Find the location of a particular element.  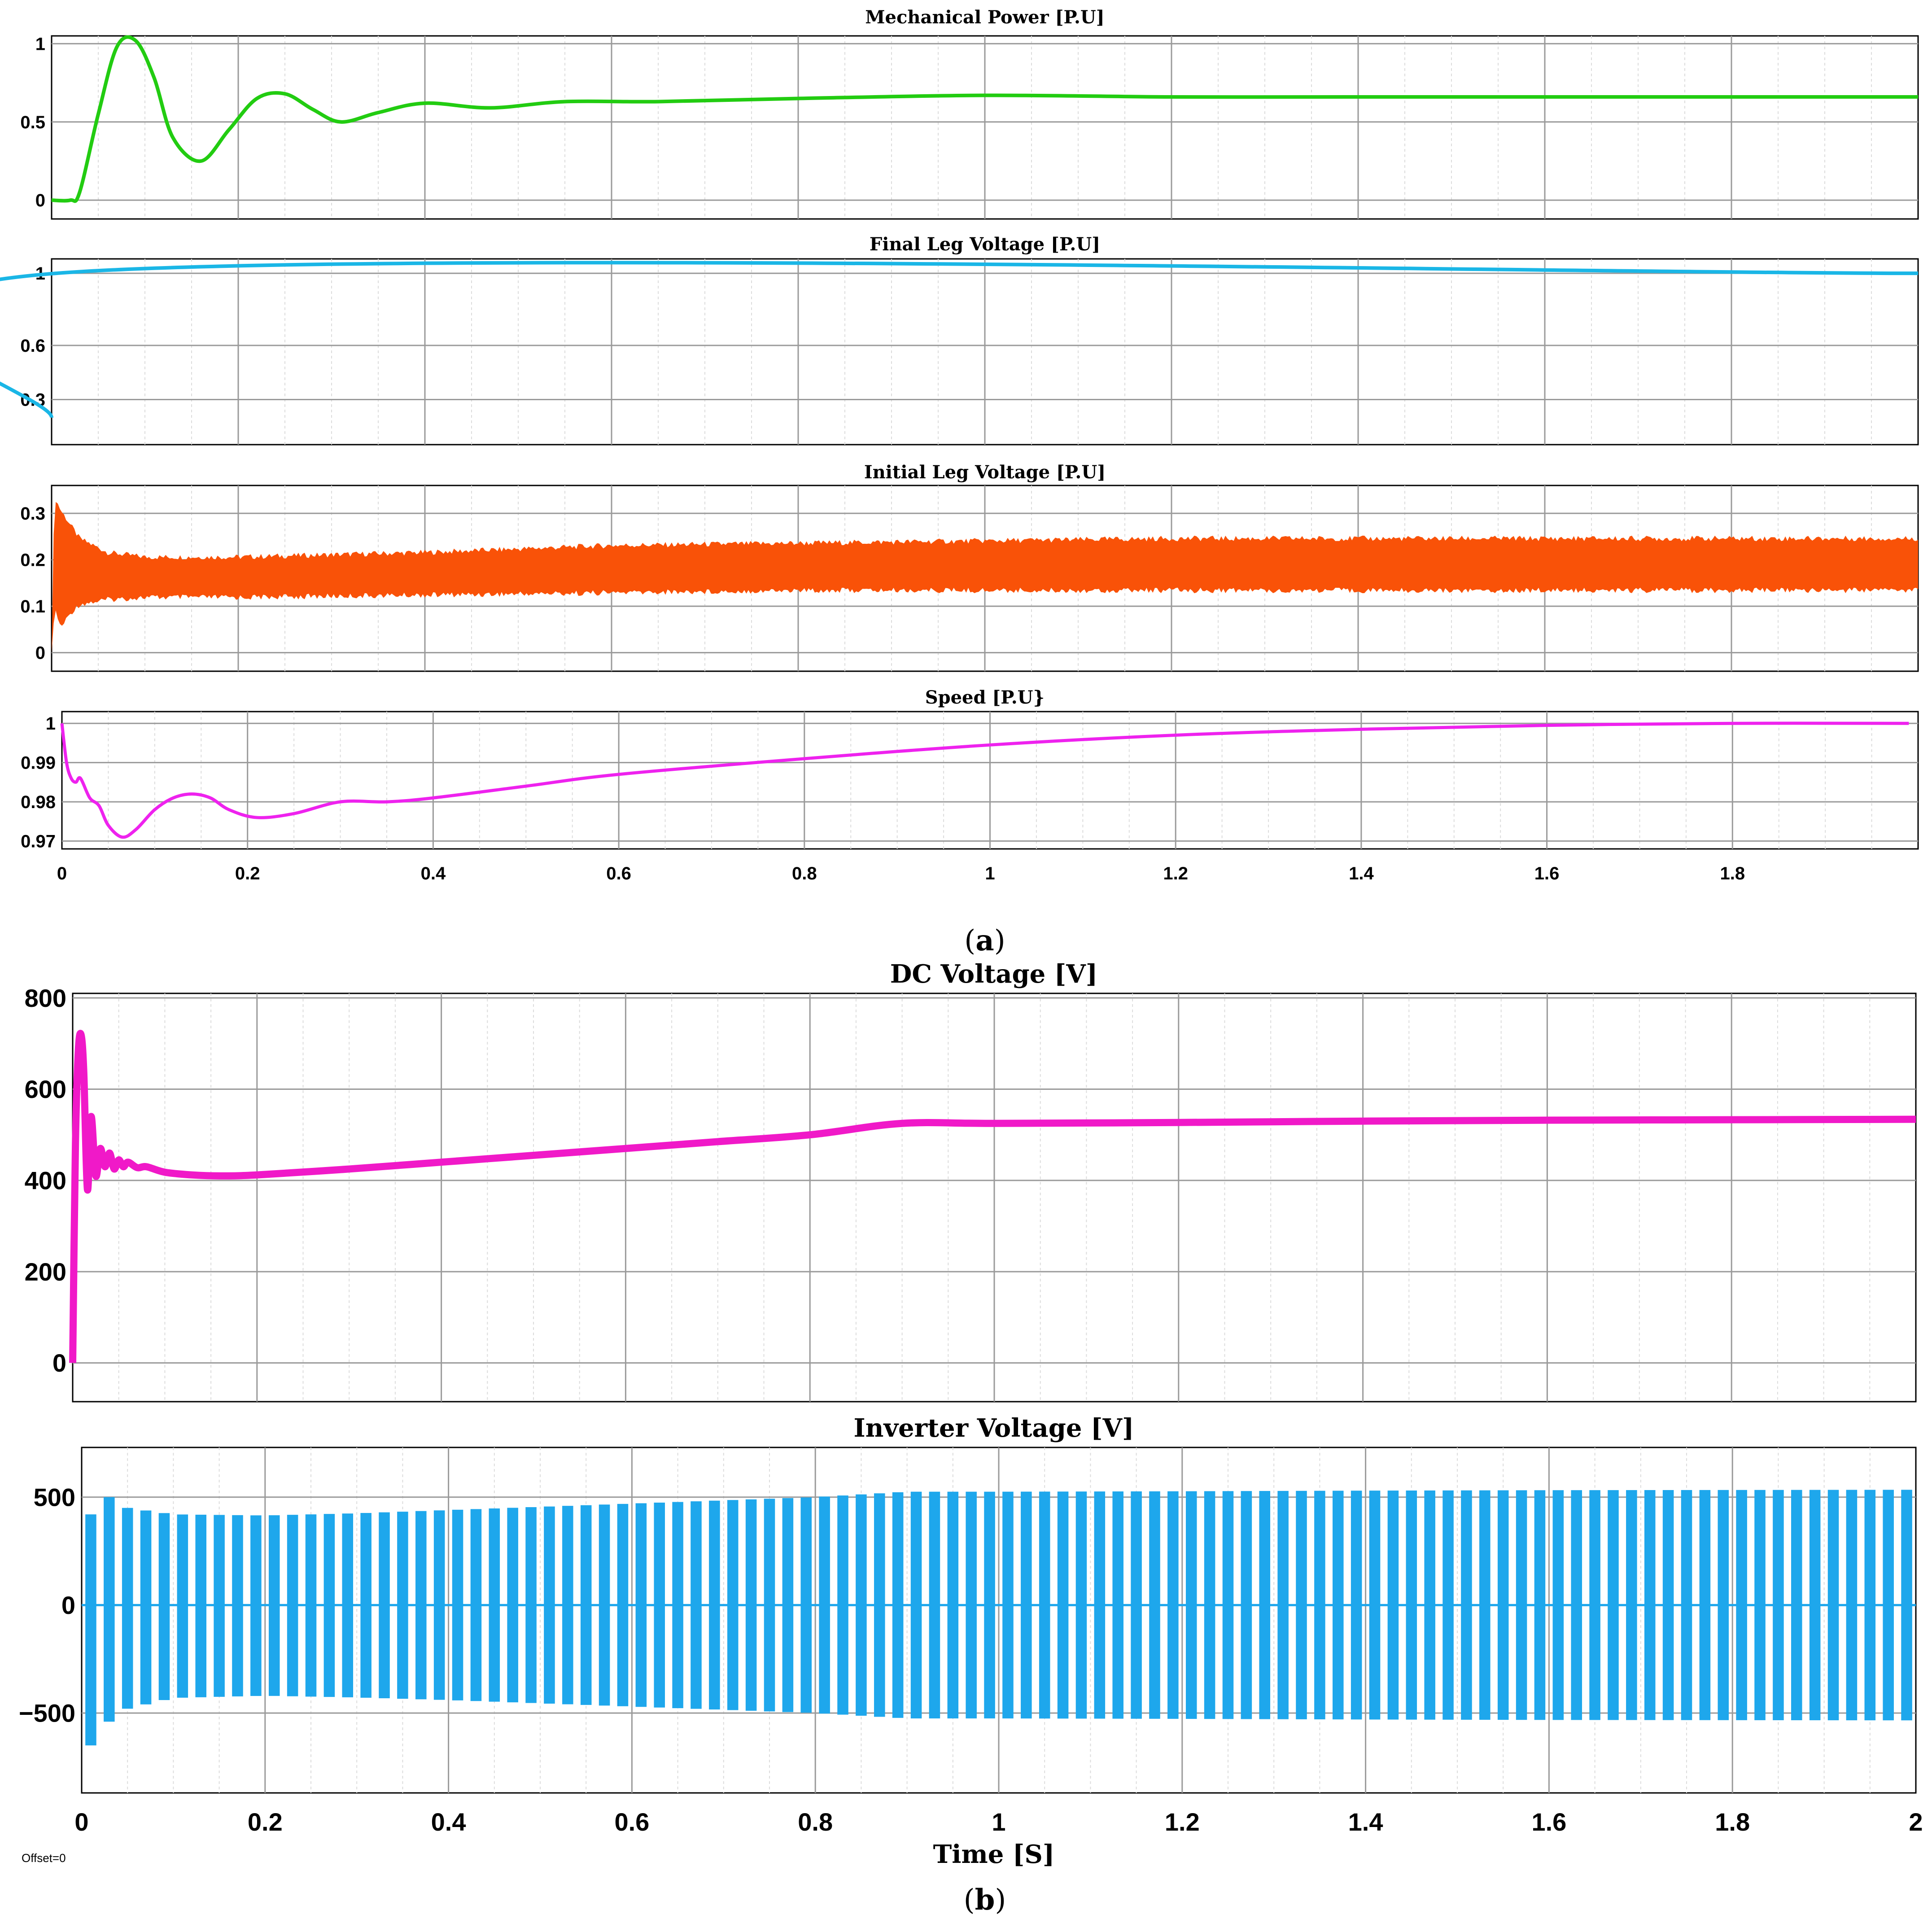

y-tick-label: 600 is located at coordinates (45, 1089).